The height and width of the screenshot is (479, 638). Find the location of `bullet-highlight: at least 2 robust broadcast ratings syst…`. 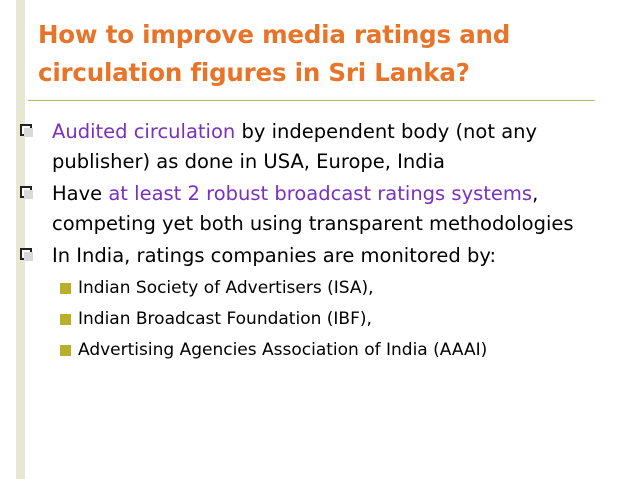

bullet-highlight: at least 2 robust broadcast ratings syst… is located at coordinates (320, 193).